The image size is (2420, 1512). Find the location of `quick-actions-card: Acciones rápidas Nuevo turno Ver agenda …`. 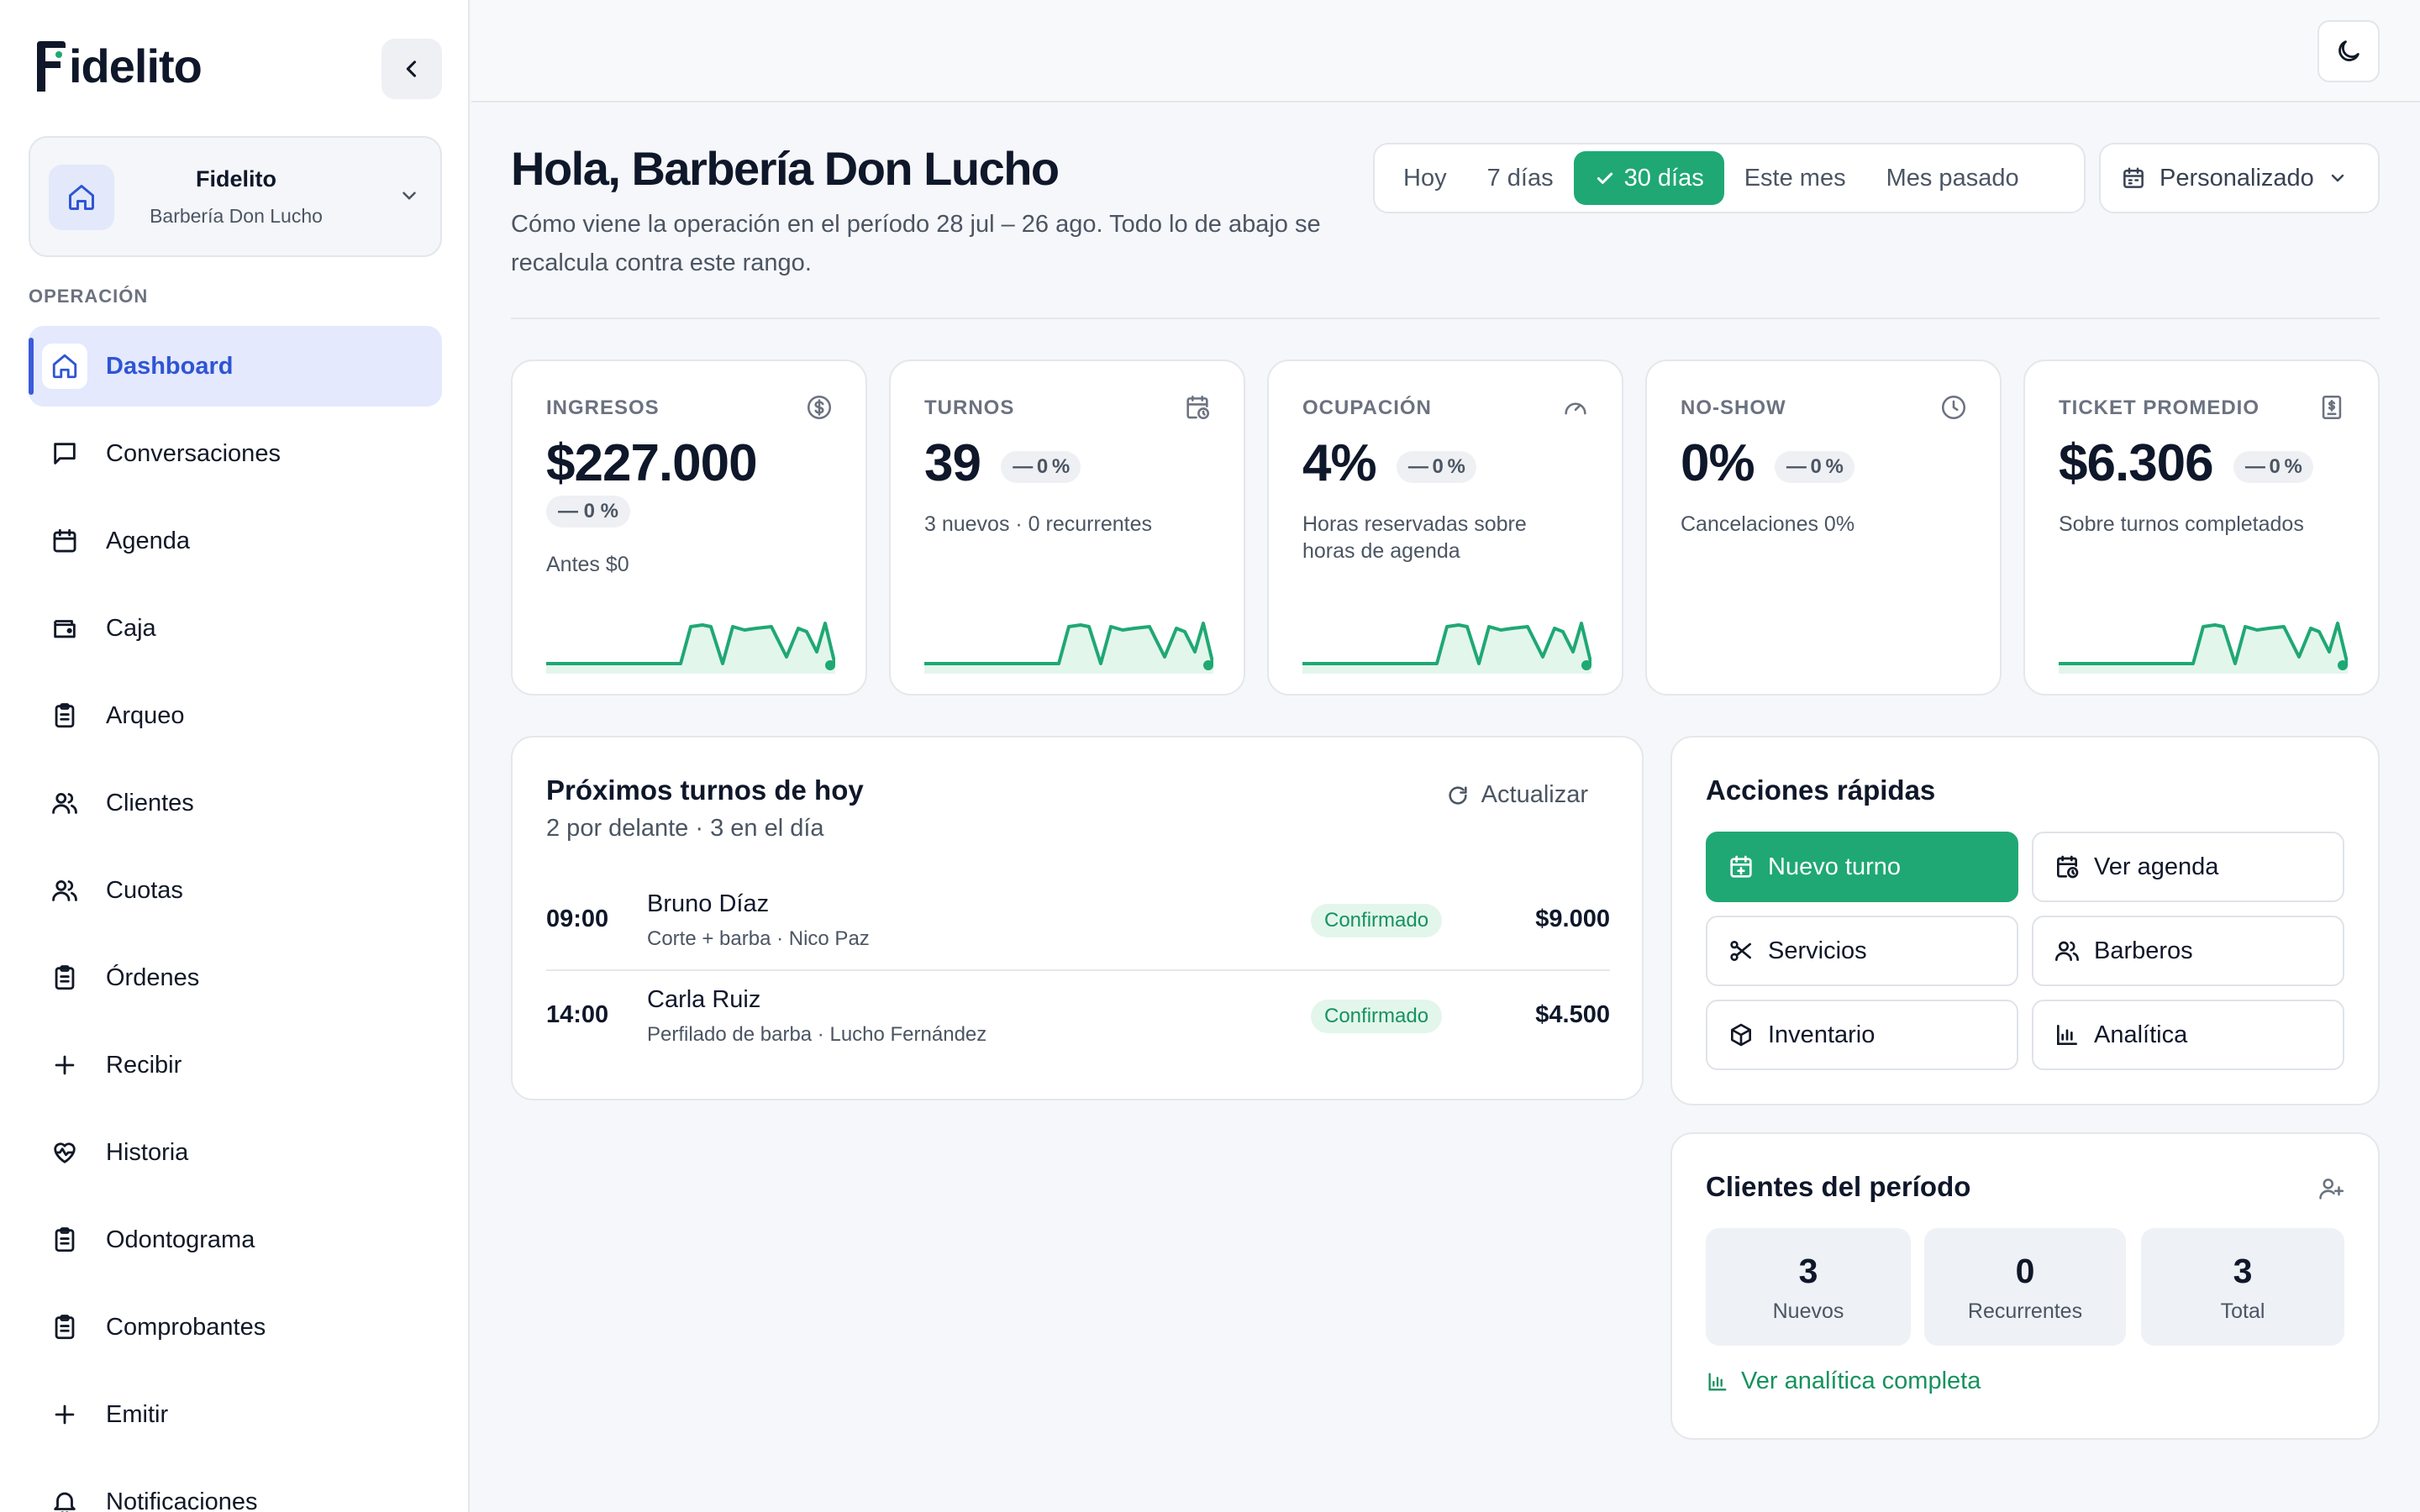

quick-actions-card: Acciones rápidas Nuevo turno Ver agenda … is located at coordinates (2025, 920).